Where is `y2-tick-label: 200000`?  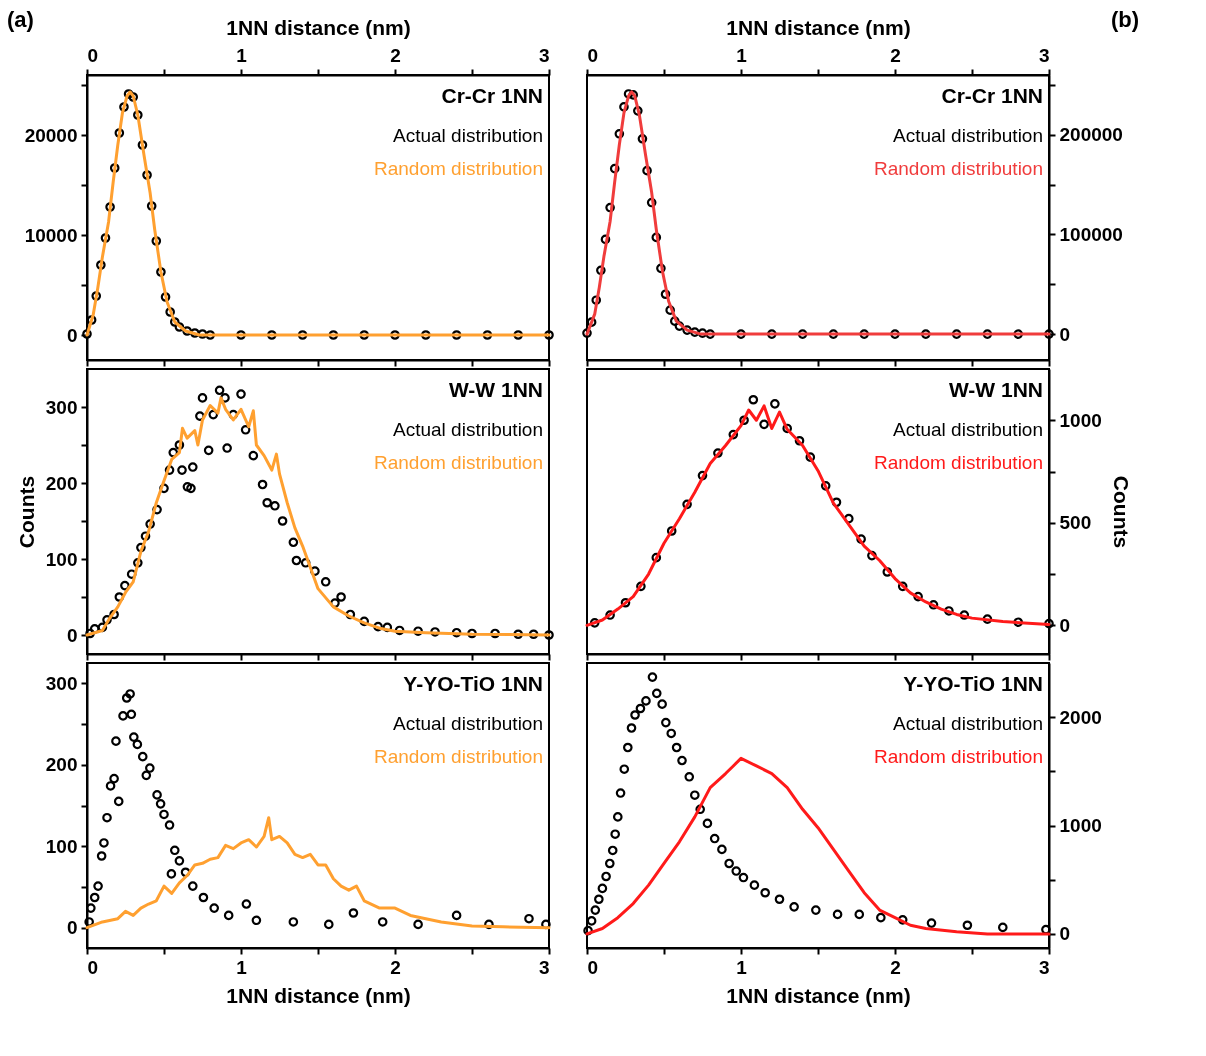
y2-tick-label: 200000 is located at coordinates (1091, 135).